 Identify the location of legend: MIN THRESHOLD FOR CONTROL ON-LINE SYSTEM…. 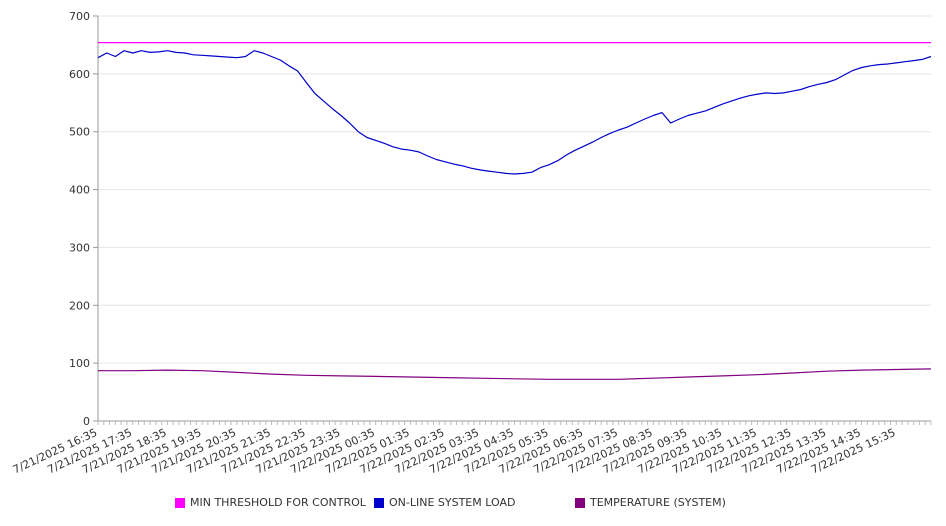
(473, 506).